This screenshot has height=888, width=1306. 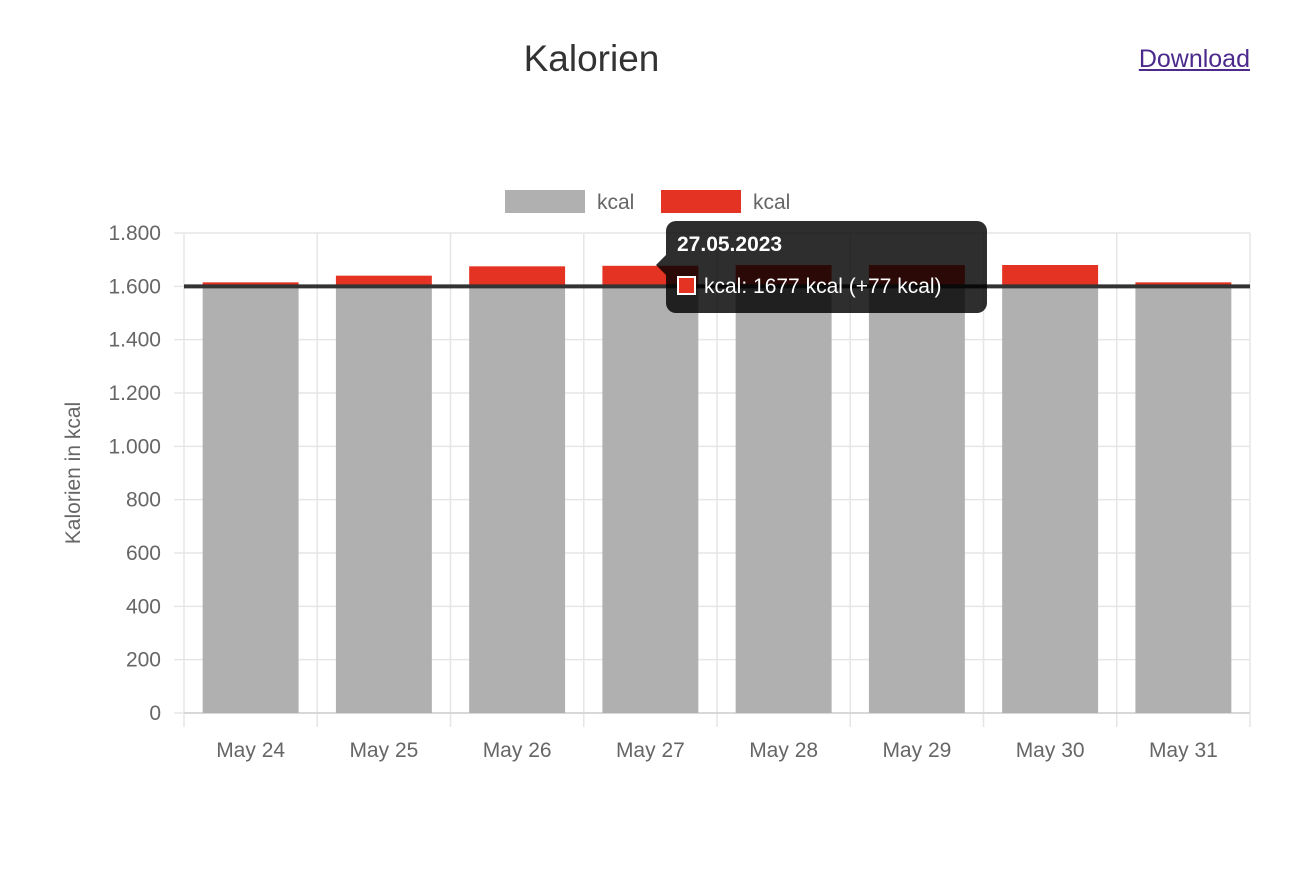 I want to click on y-tick-label: 0, so click(x=155, y=713).